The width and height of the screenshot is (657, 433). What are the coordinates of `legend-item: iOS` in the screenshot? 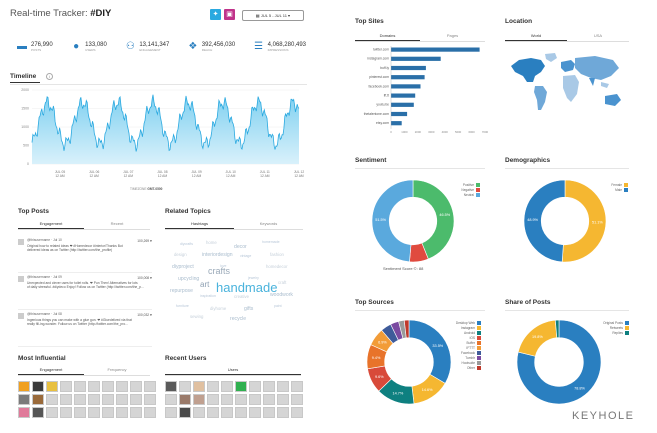 It's located at (463, 337).